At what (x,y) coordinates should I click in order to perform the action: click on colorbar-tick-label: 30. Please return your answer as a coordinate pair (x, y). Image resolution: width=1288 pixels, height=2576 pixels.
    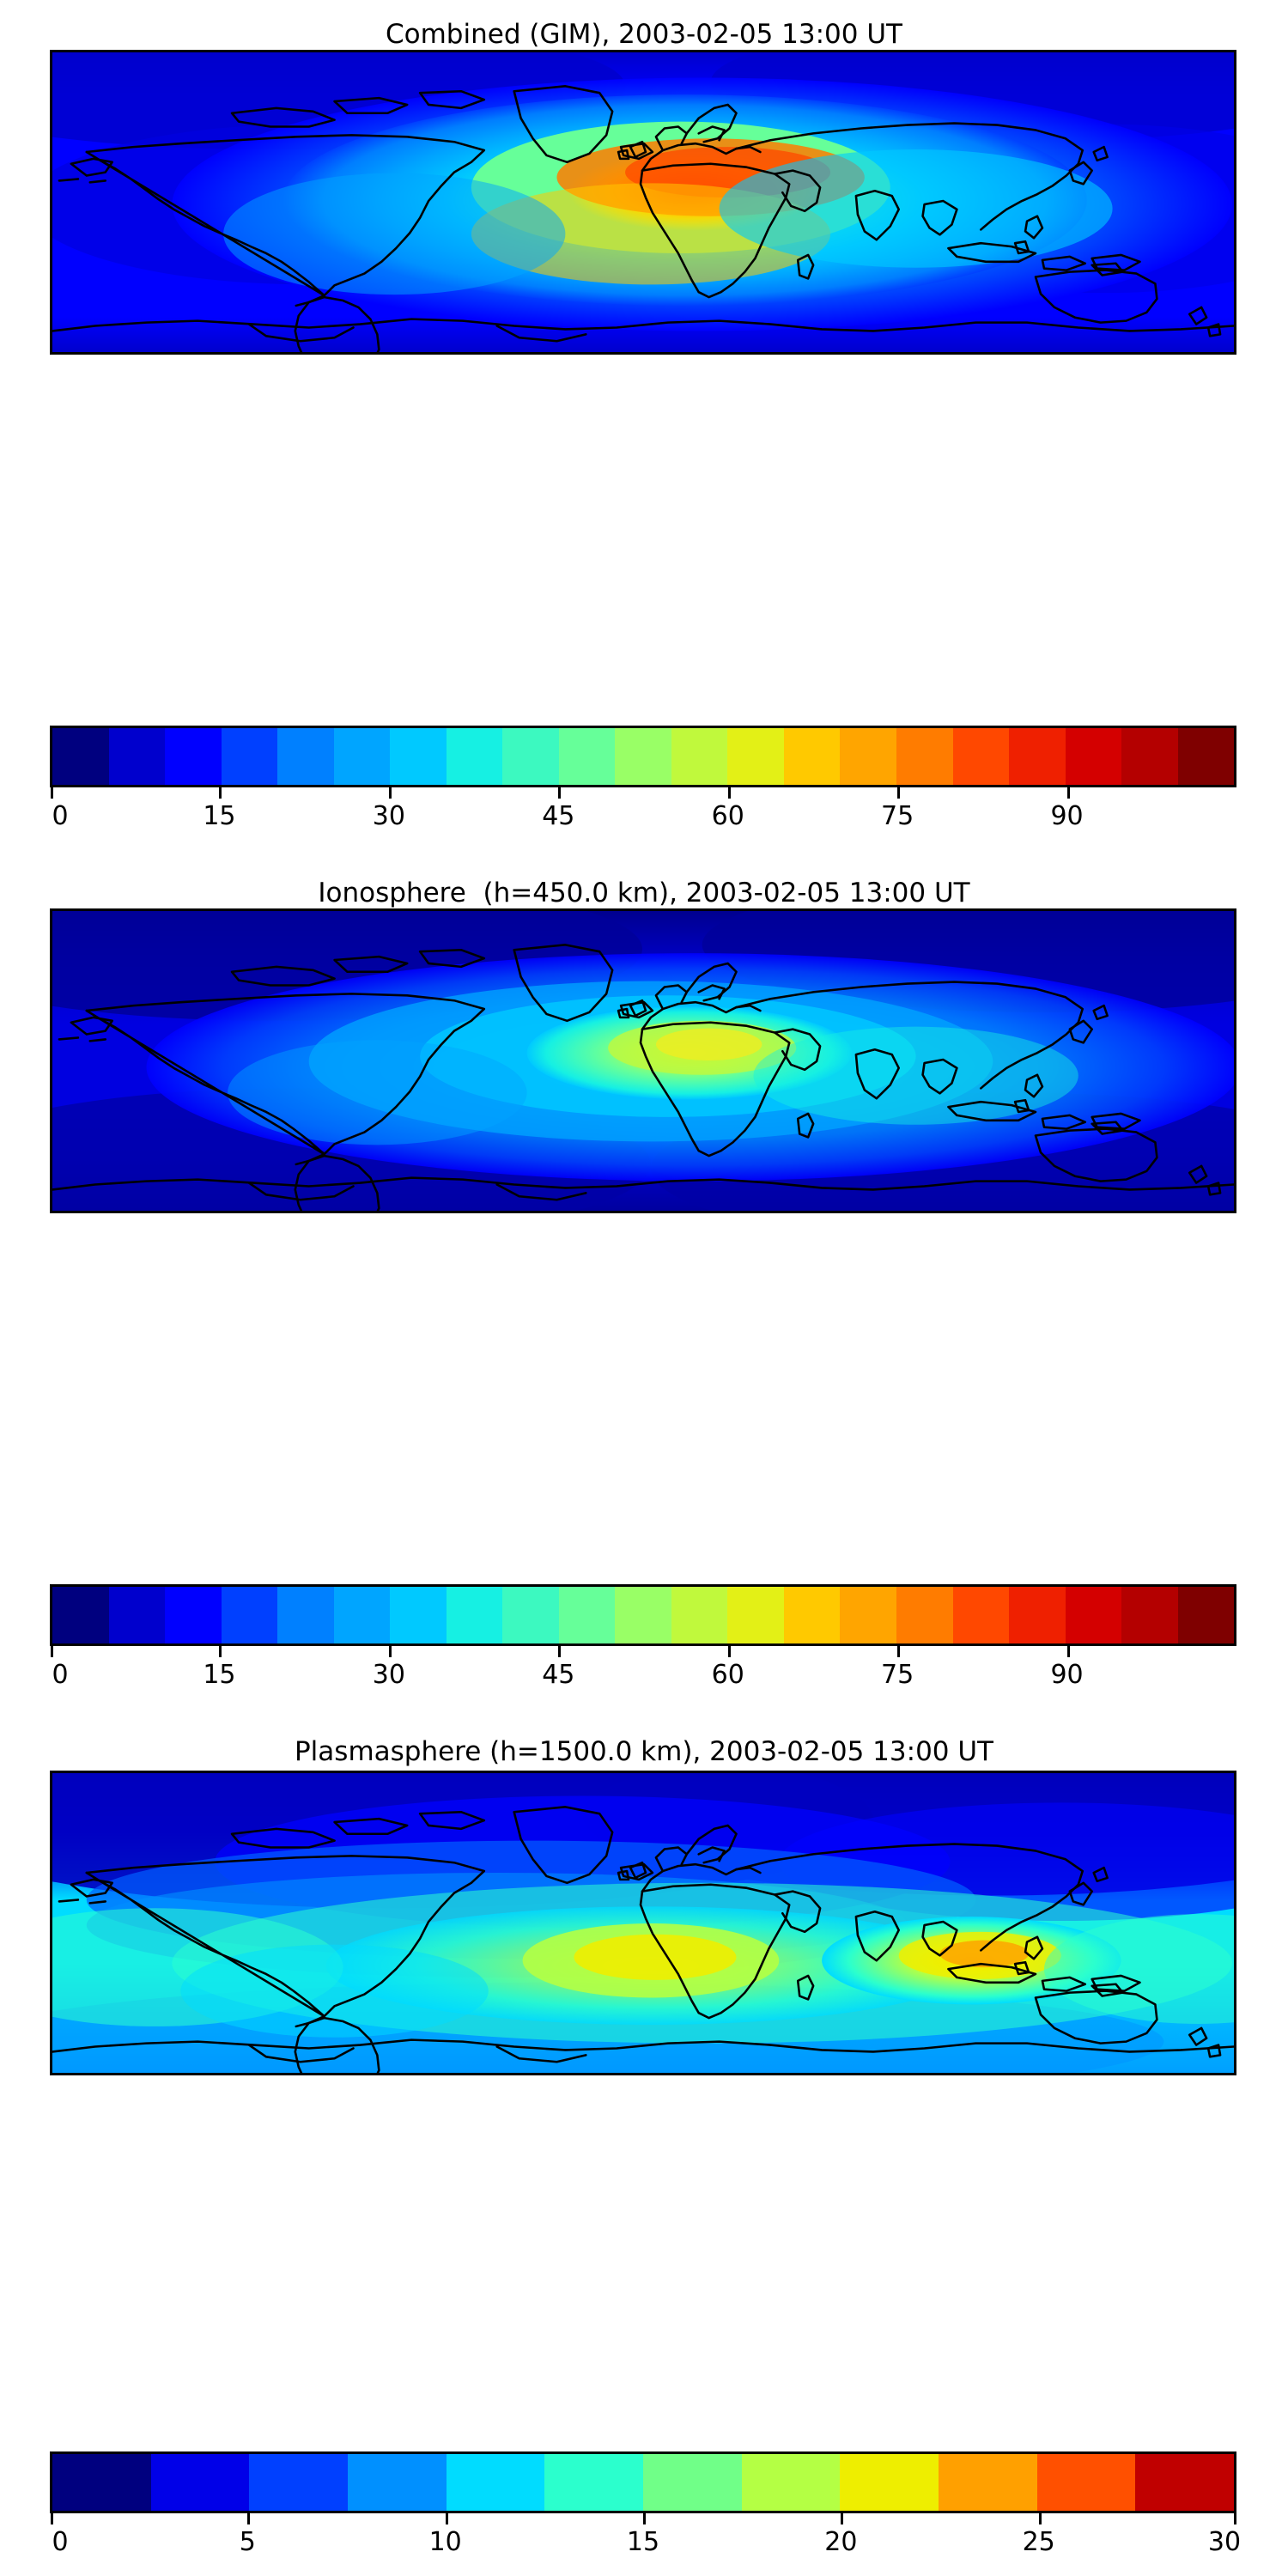
    Looking at the image, I should click on (388, 816).